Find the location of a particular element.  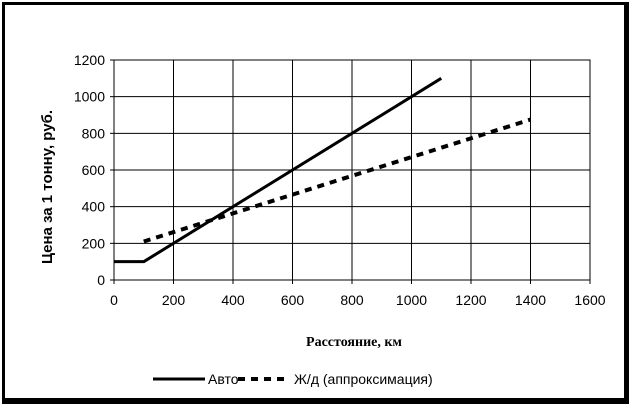

x-axis-ticks: 0 200 400 600 800 1000 1200 1400 1600 is located at coordinates (358, 294).